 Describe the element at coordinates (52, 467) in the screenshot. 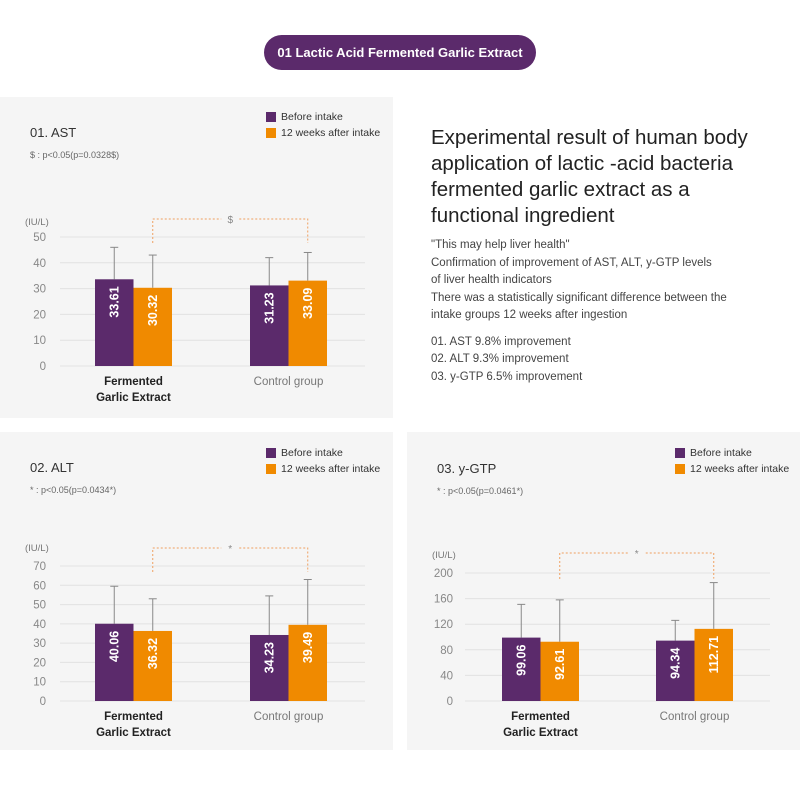

I see `chart-title-alt: 02. ALT` at that location.